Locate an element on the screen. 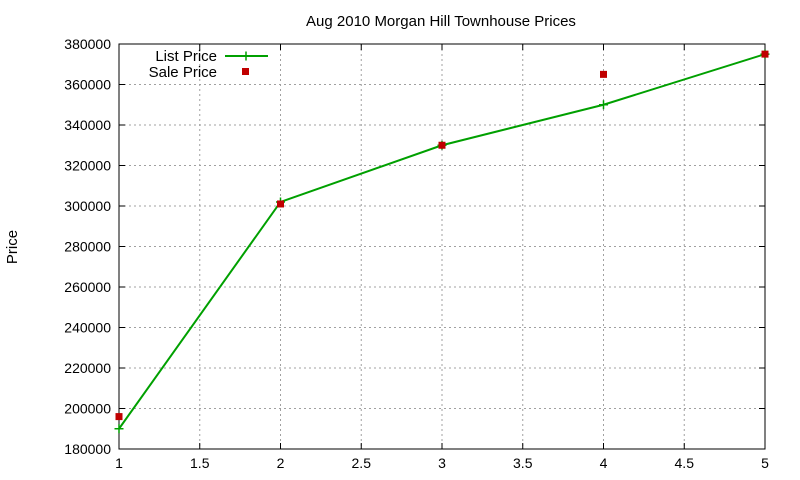 This screenshot has height=480, width=800. x-tick-label: 4.5 is located at coordinates (685, 463).